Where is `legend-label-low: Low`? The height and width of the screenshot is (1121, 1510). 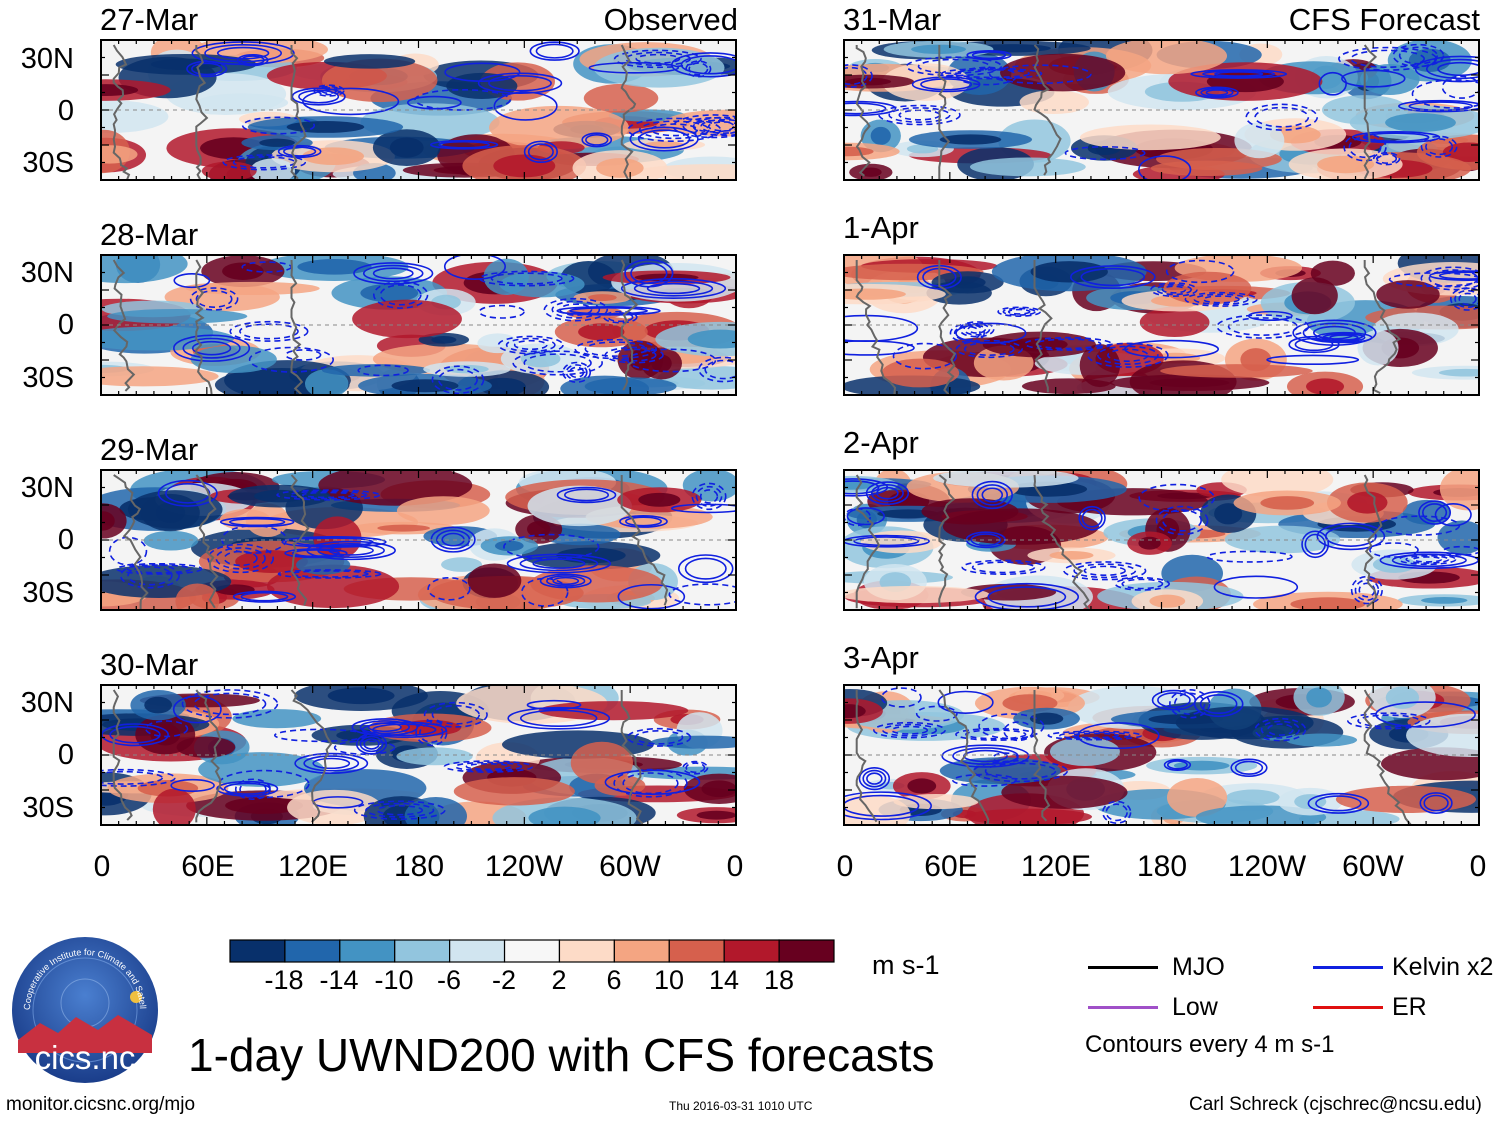 legend-label-low: Low is located at coordinates (1195, 1007).